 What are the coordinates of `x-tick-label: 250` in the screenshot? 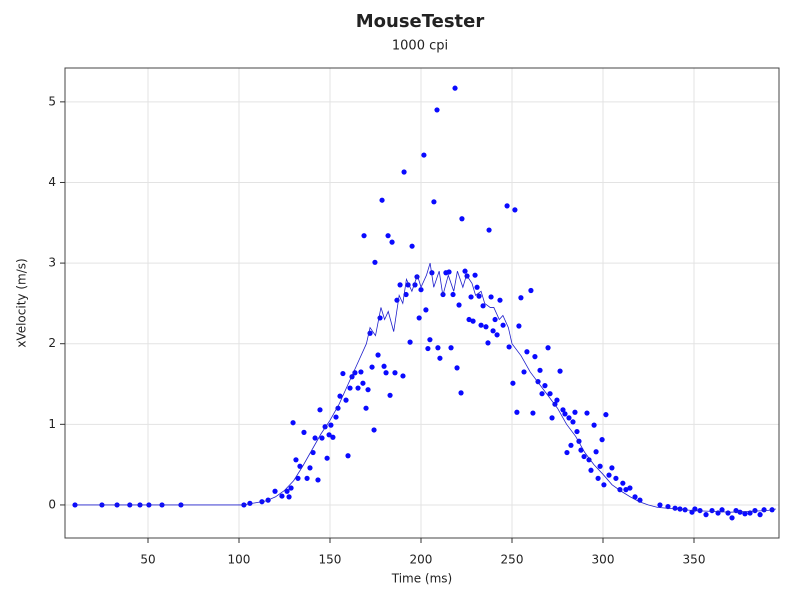 It's located at (512, 560).